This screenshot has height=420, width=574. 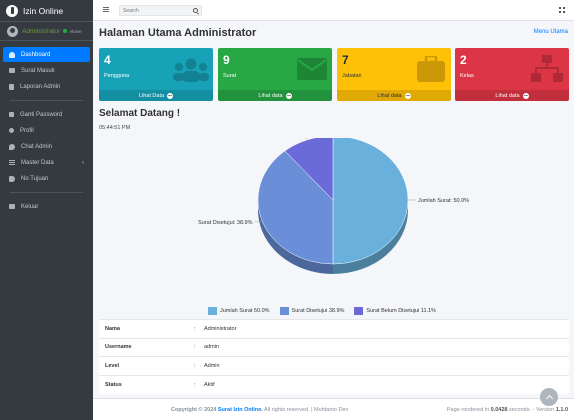 What do you see at coordinates (194, 410) in the screenshot?
I see `copyright-text: Copyright © 2024` at bounding box center [194, 410].